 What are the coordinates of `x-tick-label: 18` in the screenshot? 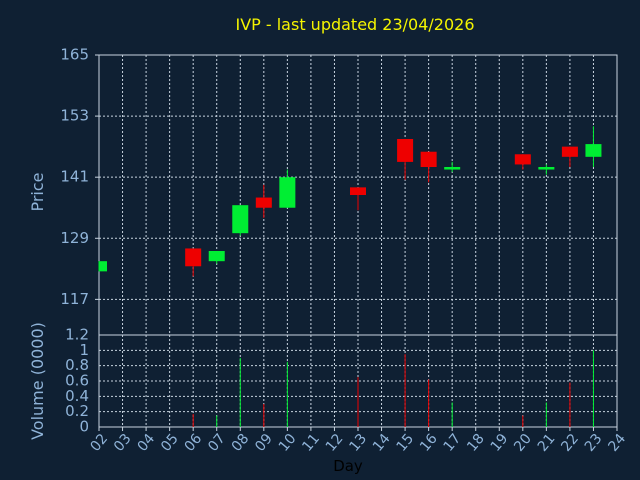 It's located at (476, 443).